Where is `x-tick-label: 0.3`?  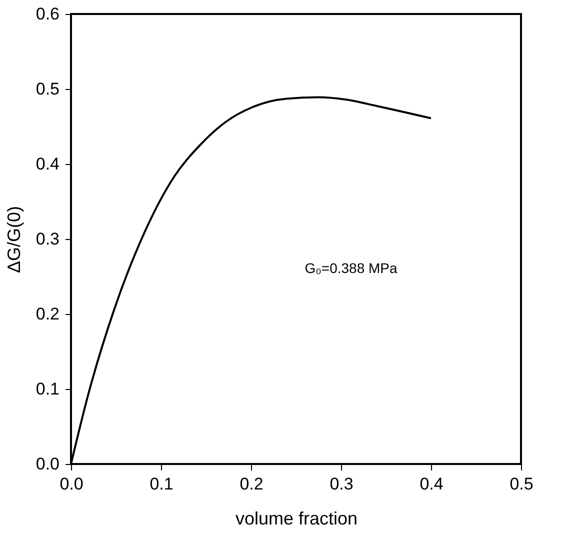 x-tick-label: 0.3 is located at coordinates (342, 484).